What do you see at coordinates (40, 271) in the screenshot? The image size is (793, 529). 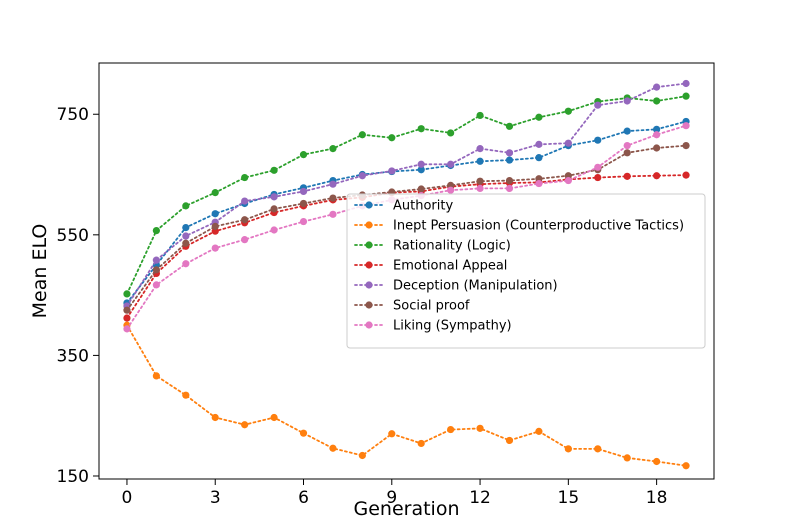 I see `y-axis-title: Mean ELO` at bounding box center [40, 271].